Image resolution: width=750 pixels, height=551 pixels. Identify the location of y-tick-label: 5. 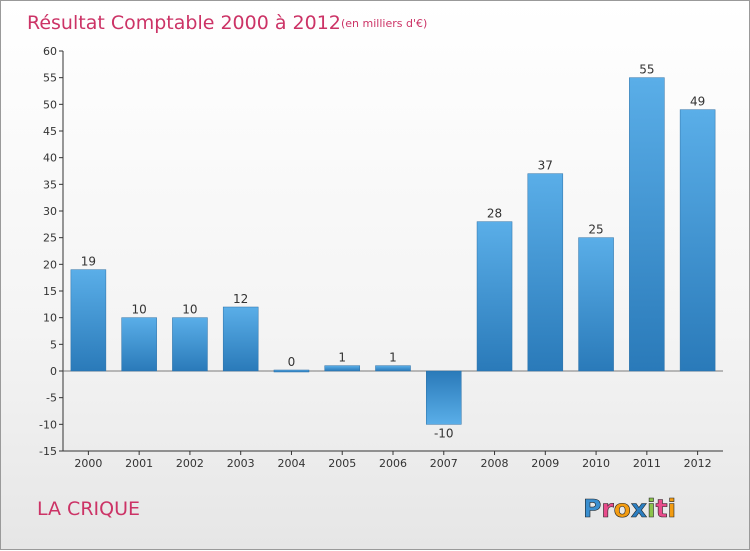
(53, 344).